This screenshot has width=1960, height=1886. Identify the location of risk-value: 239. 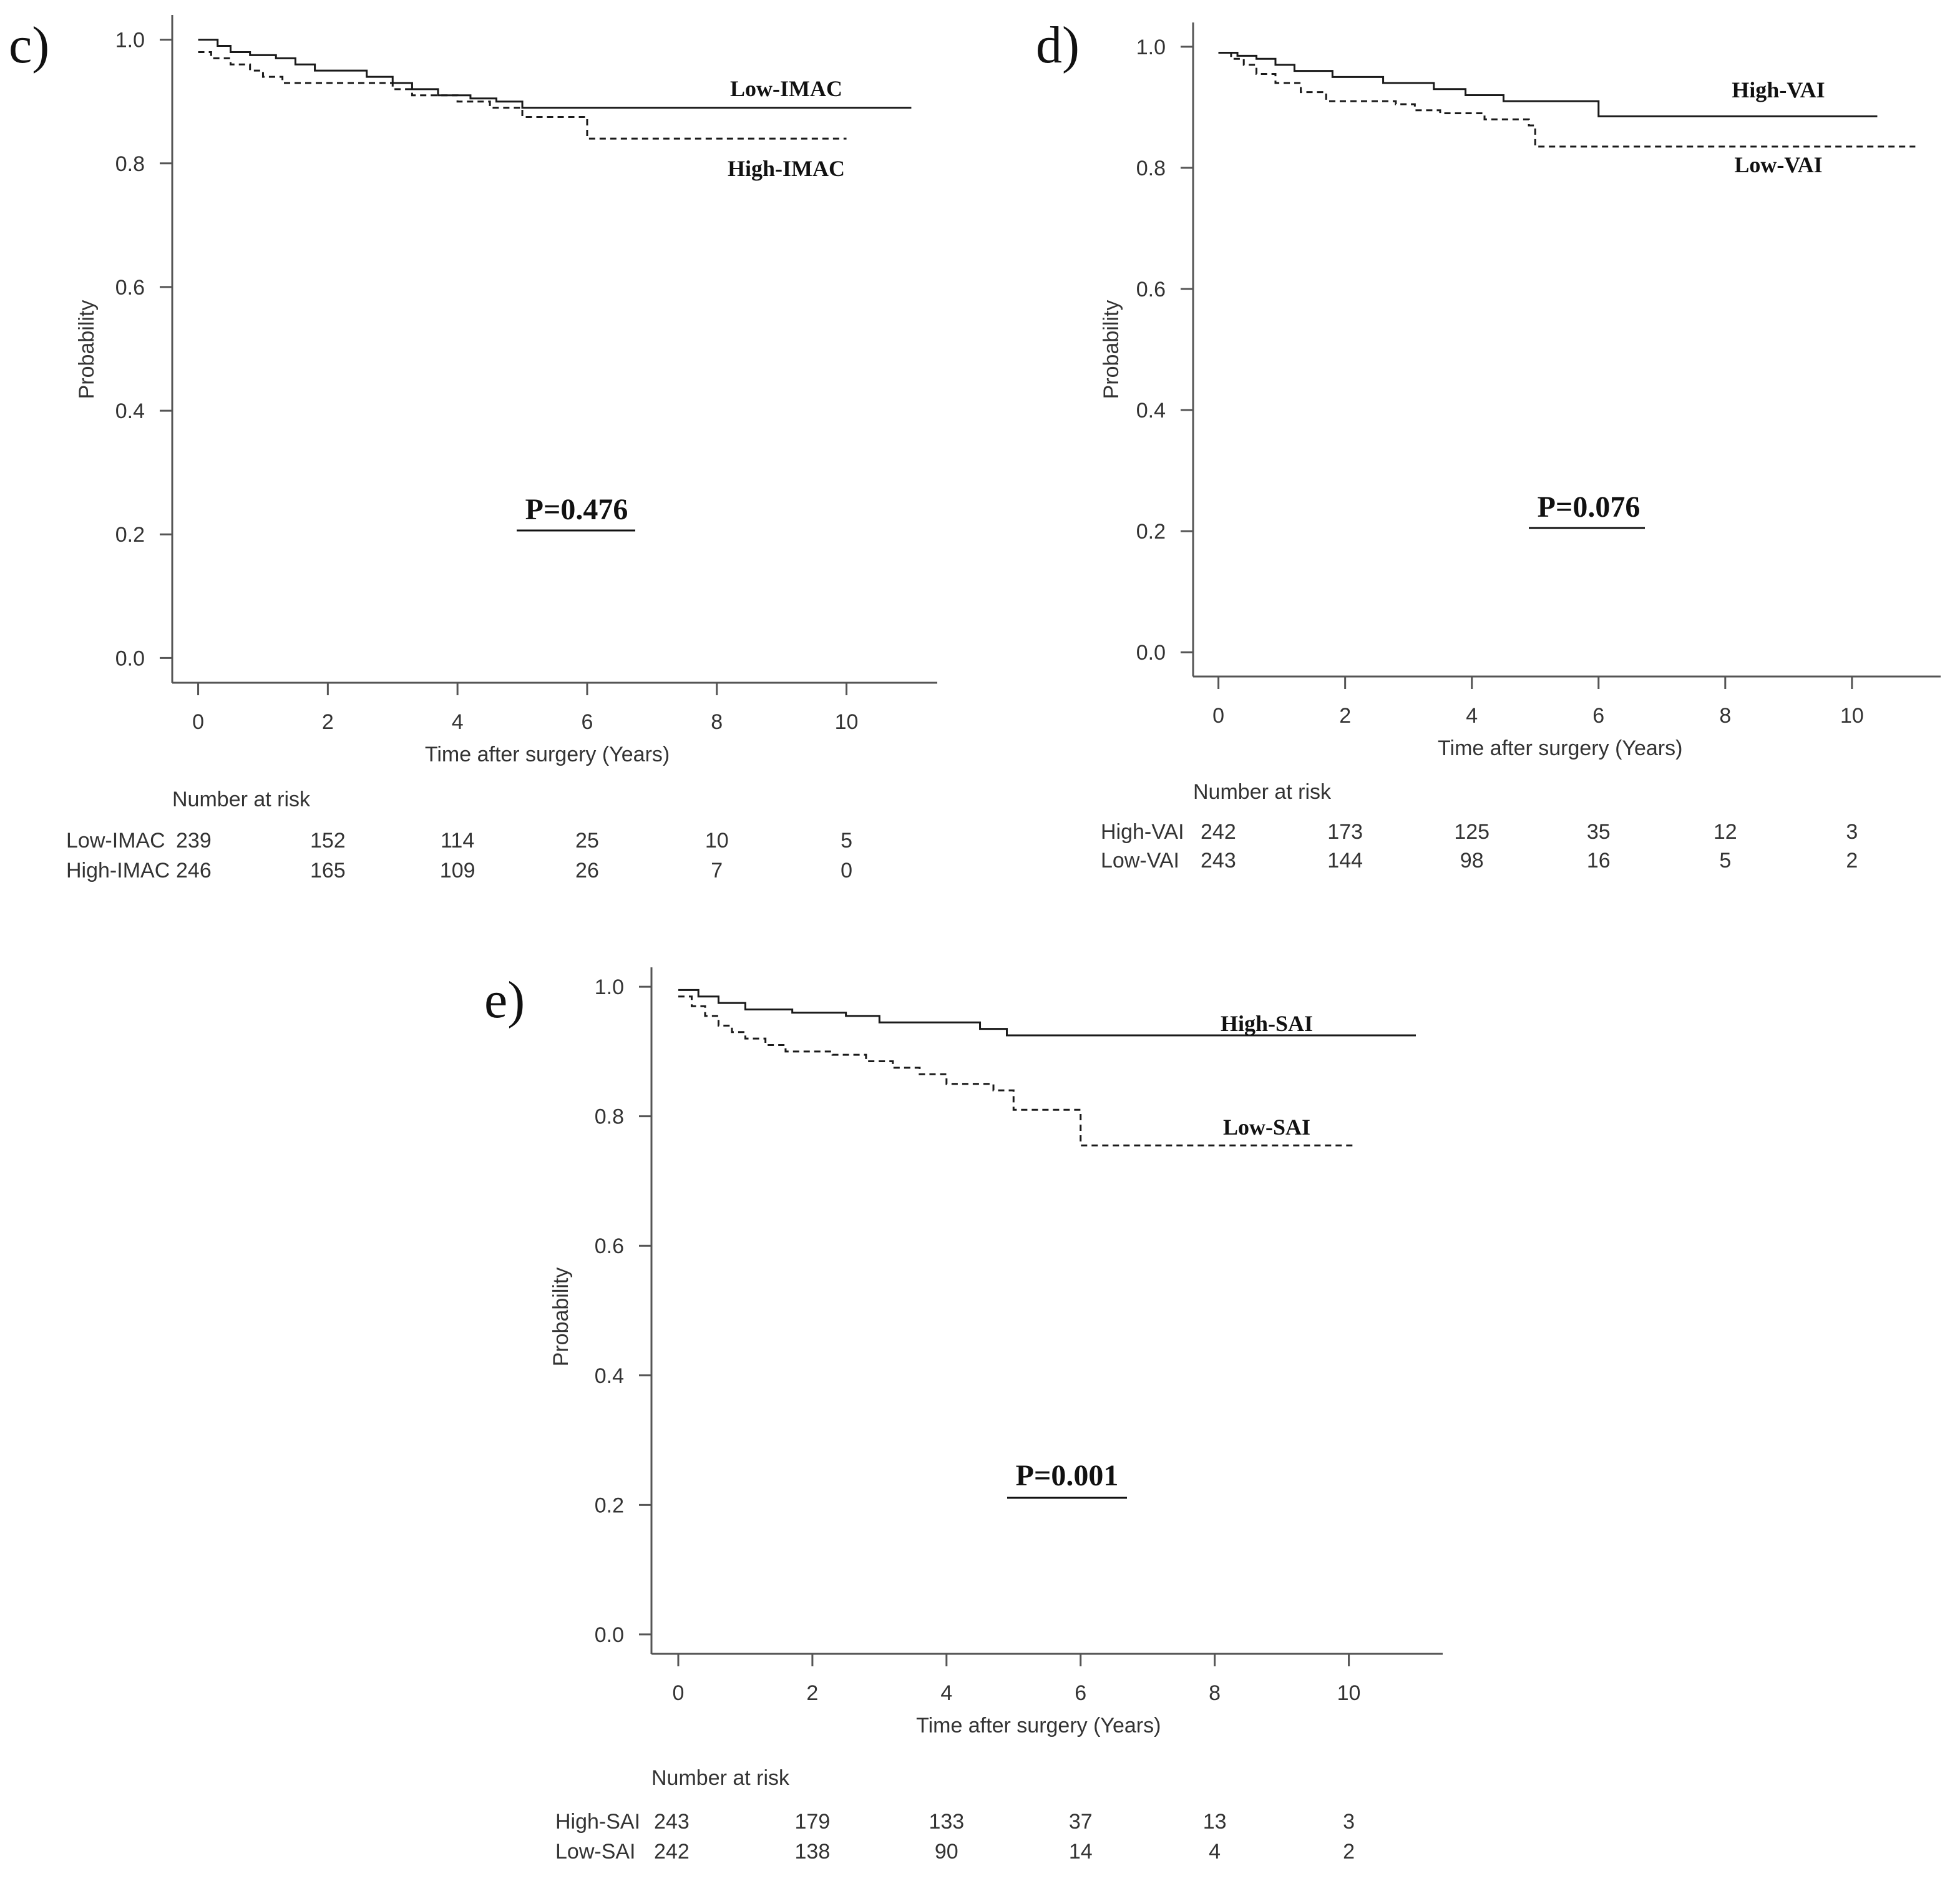
(194, 841).